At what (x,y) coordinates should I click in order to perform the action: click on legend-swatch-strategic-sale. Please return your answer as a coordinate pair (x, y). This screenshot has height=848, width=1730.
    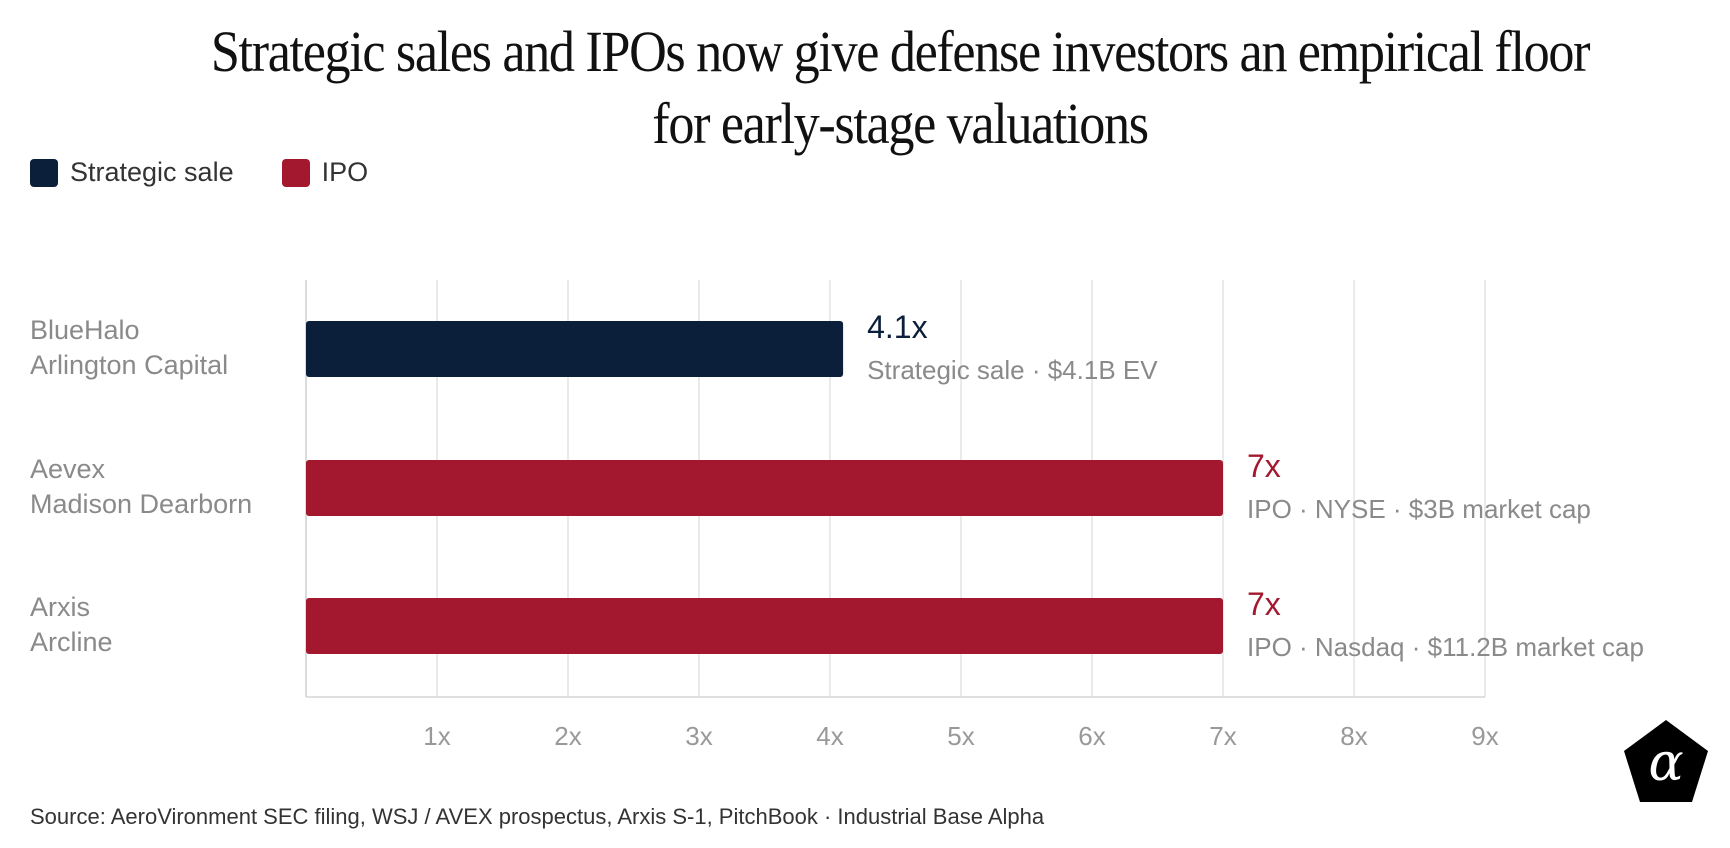
    Looking at the image, I should click on (44, 172).